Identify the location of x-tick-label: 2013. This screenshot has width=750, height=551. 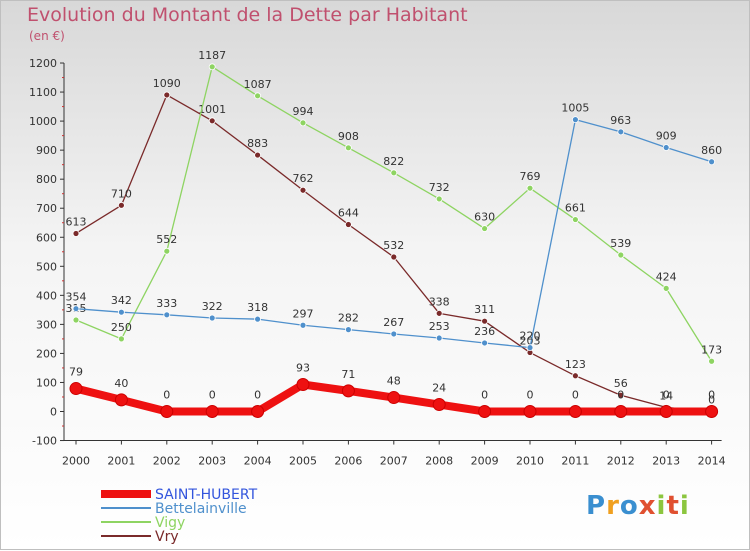
(666, 461).